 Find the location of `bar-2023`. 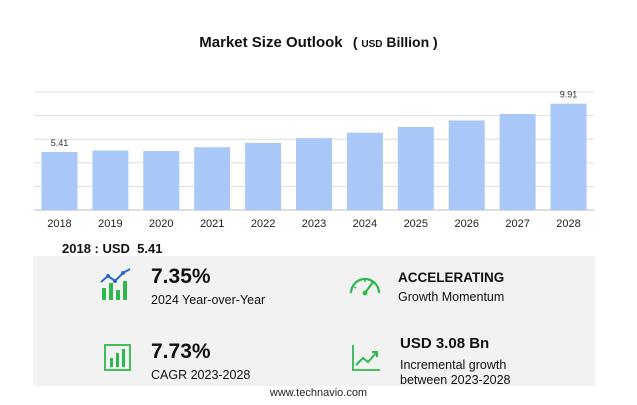

bar-2023 is located at coordinates (314, 174).